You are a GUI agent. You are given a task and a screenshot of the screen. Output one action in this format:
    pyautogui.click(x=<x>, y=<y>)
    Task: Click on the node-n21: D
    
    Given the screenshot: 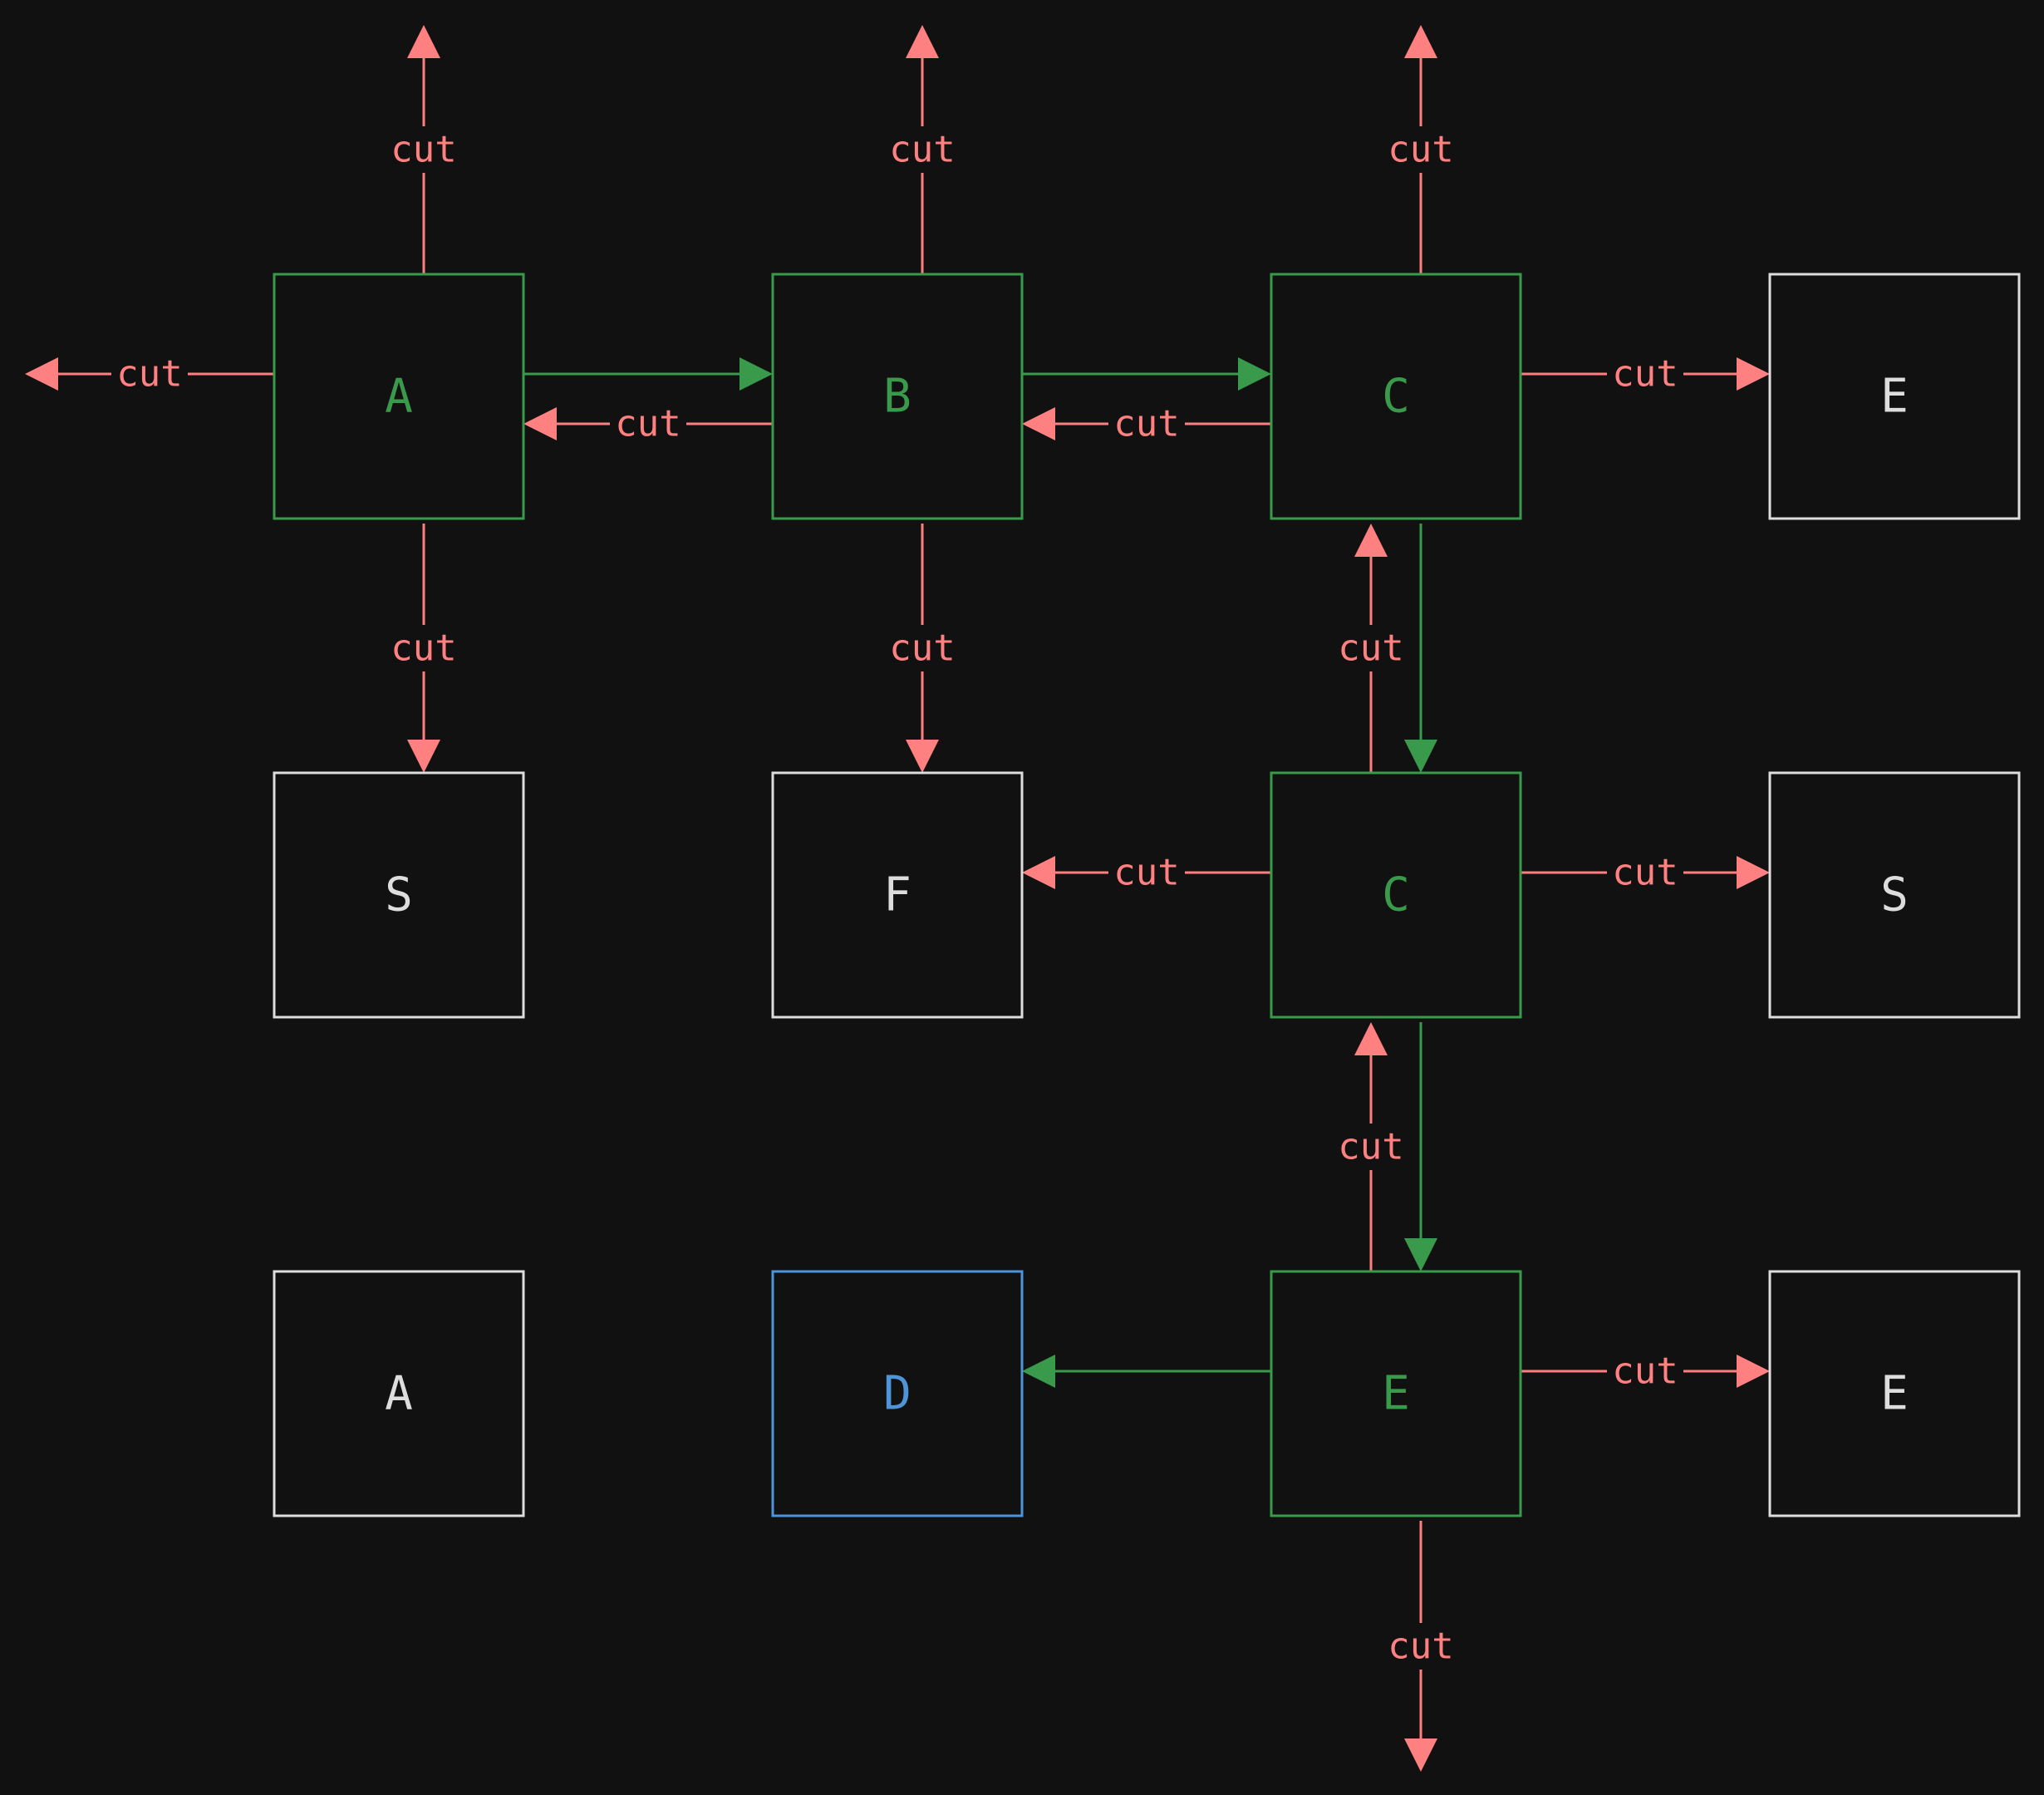 What is the action you would take?
    pyautogui.click(x=897, y=1393)
    